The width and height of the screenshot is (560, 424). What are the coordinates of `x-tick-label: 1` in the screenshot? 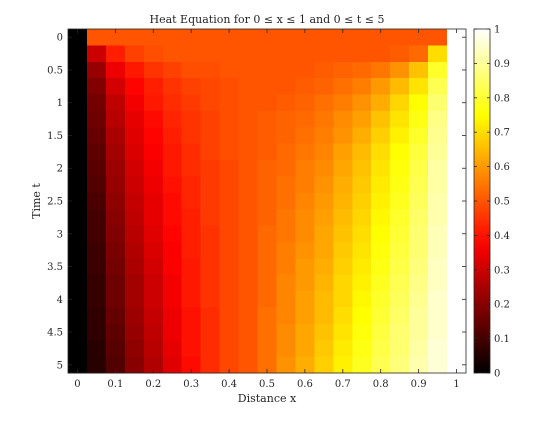 It's located at (456, 384).